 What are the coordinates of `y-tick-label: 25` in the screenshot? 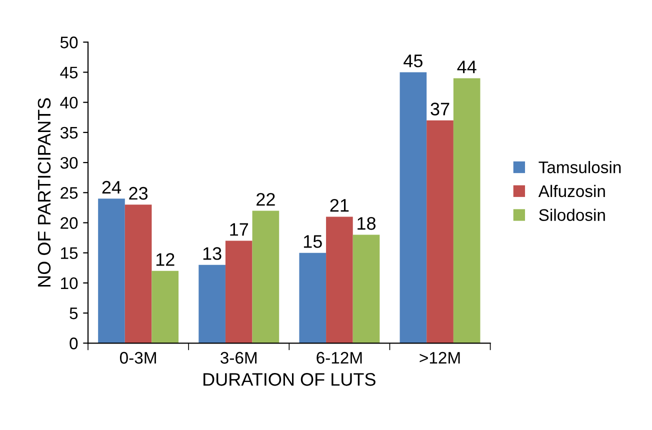 It's located at (69, 193).